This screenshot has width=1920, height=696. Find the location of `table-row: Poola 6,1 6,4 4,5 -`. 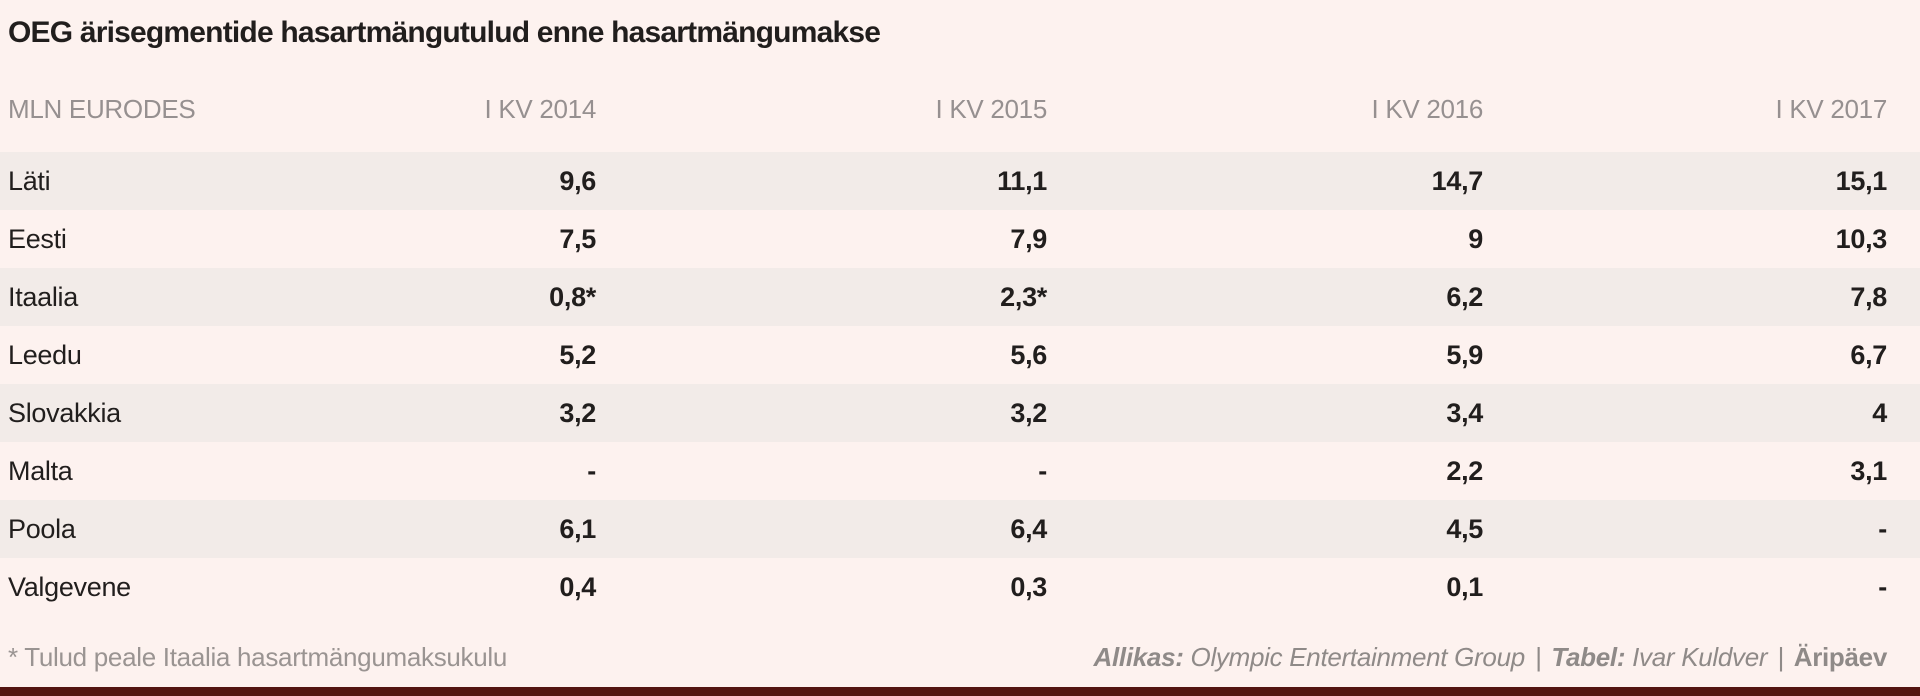

table-row: Poola 6,1 6,4 4,5 - is located at coordinates (960, 529).